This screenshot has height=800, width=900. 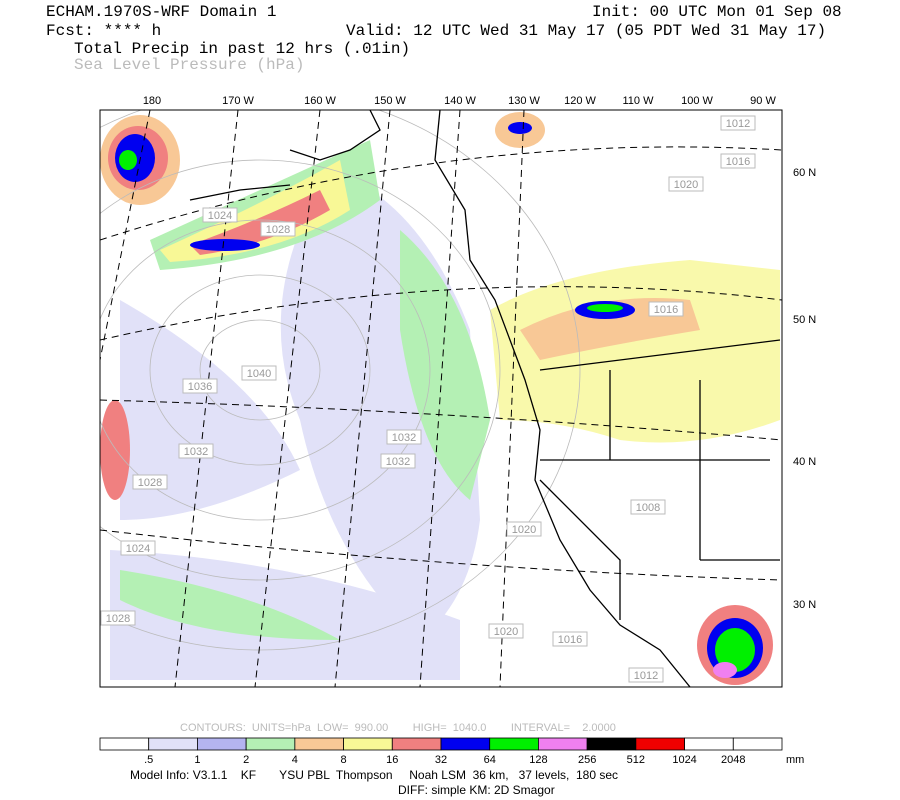 I want to click on field-title: Total Precip in past 12 hrs (.01in), so click(x=242, y=49).